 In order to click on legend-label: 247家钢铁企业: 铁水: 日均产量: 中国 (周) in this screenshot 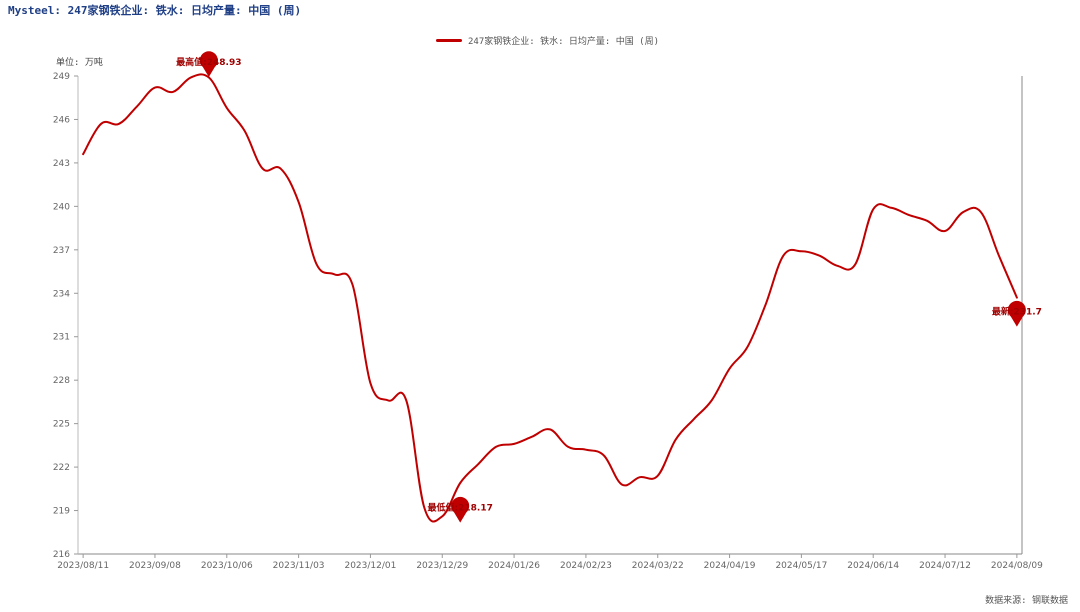, I will do `click(564, 42)`.